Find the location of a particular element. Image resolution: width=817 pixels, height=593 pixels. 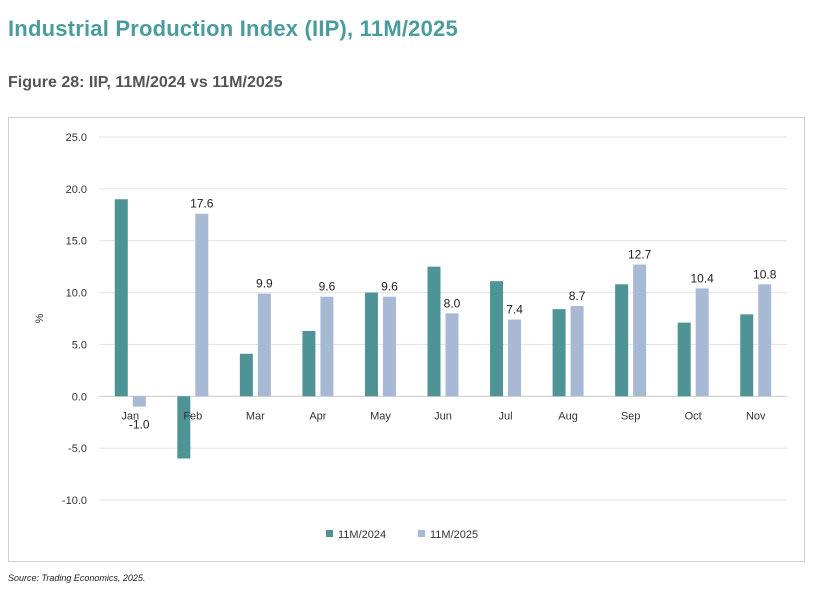

x-tick-label: May is located at coordinates (380, 416).